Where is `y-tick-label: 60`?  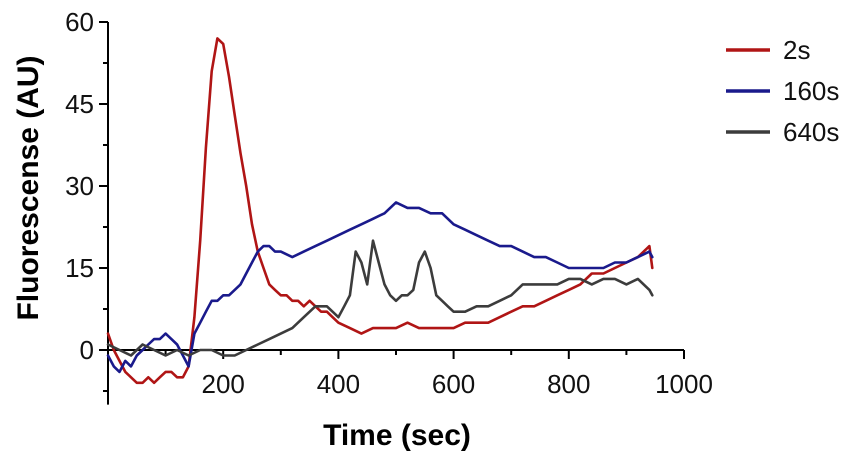 y-tick-label: 60 is located at coordinates (79, 22).